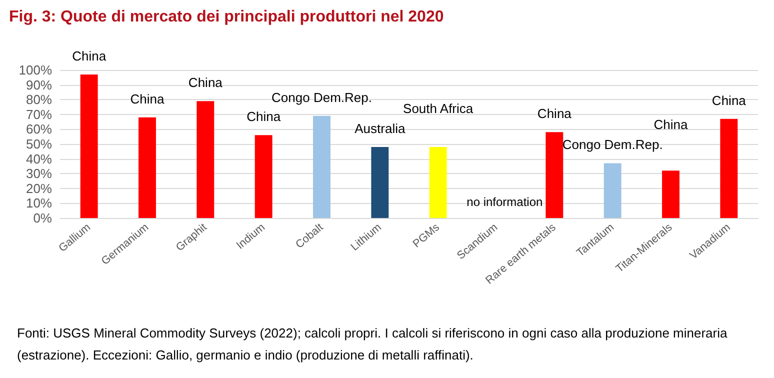  Describe the element at coordinates (380, 128) in the screenshot. I see `data-label: Australia` at that location.